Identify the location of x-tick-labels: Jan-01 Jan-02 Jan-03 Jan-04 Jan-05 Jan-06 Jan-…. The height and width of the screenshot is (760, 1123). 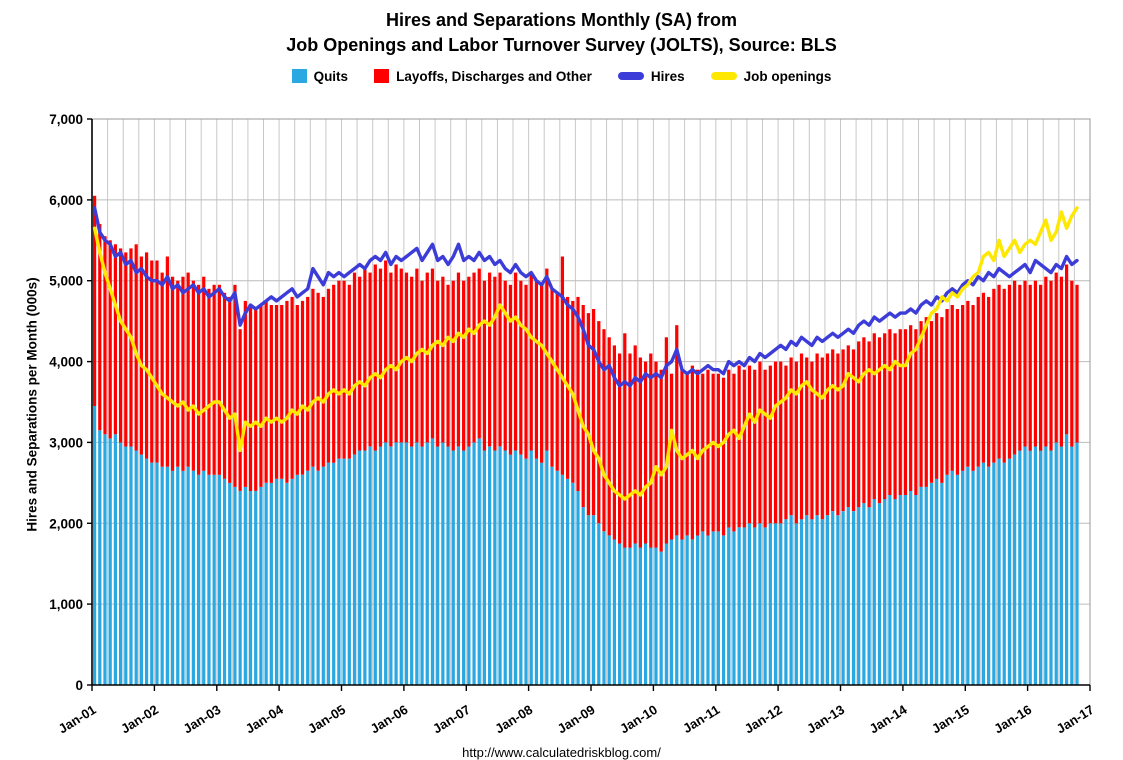
(576, 710).